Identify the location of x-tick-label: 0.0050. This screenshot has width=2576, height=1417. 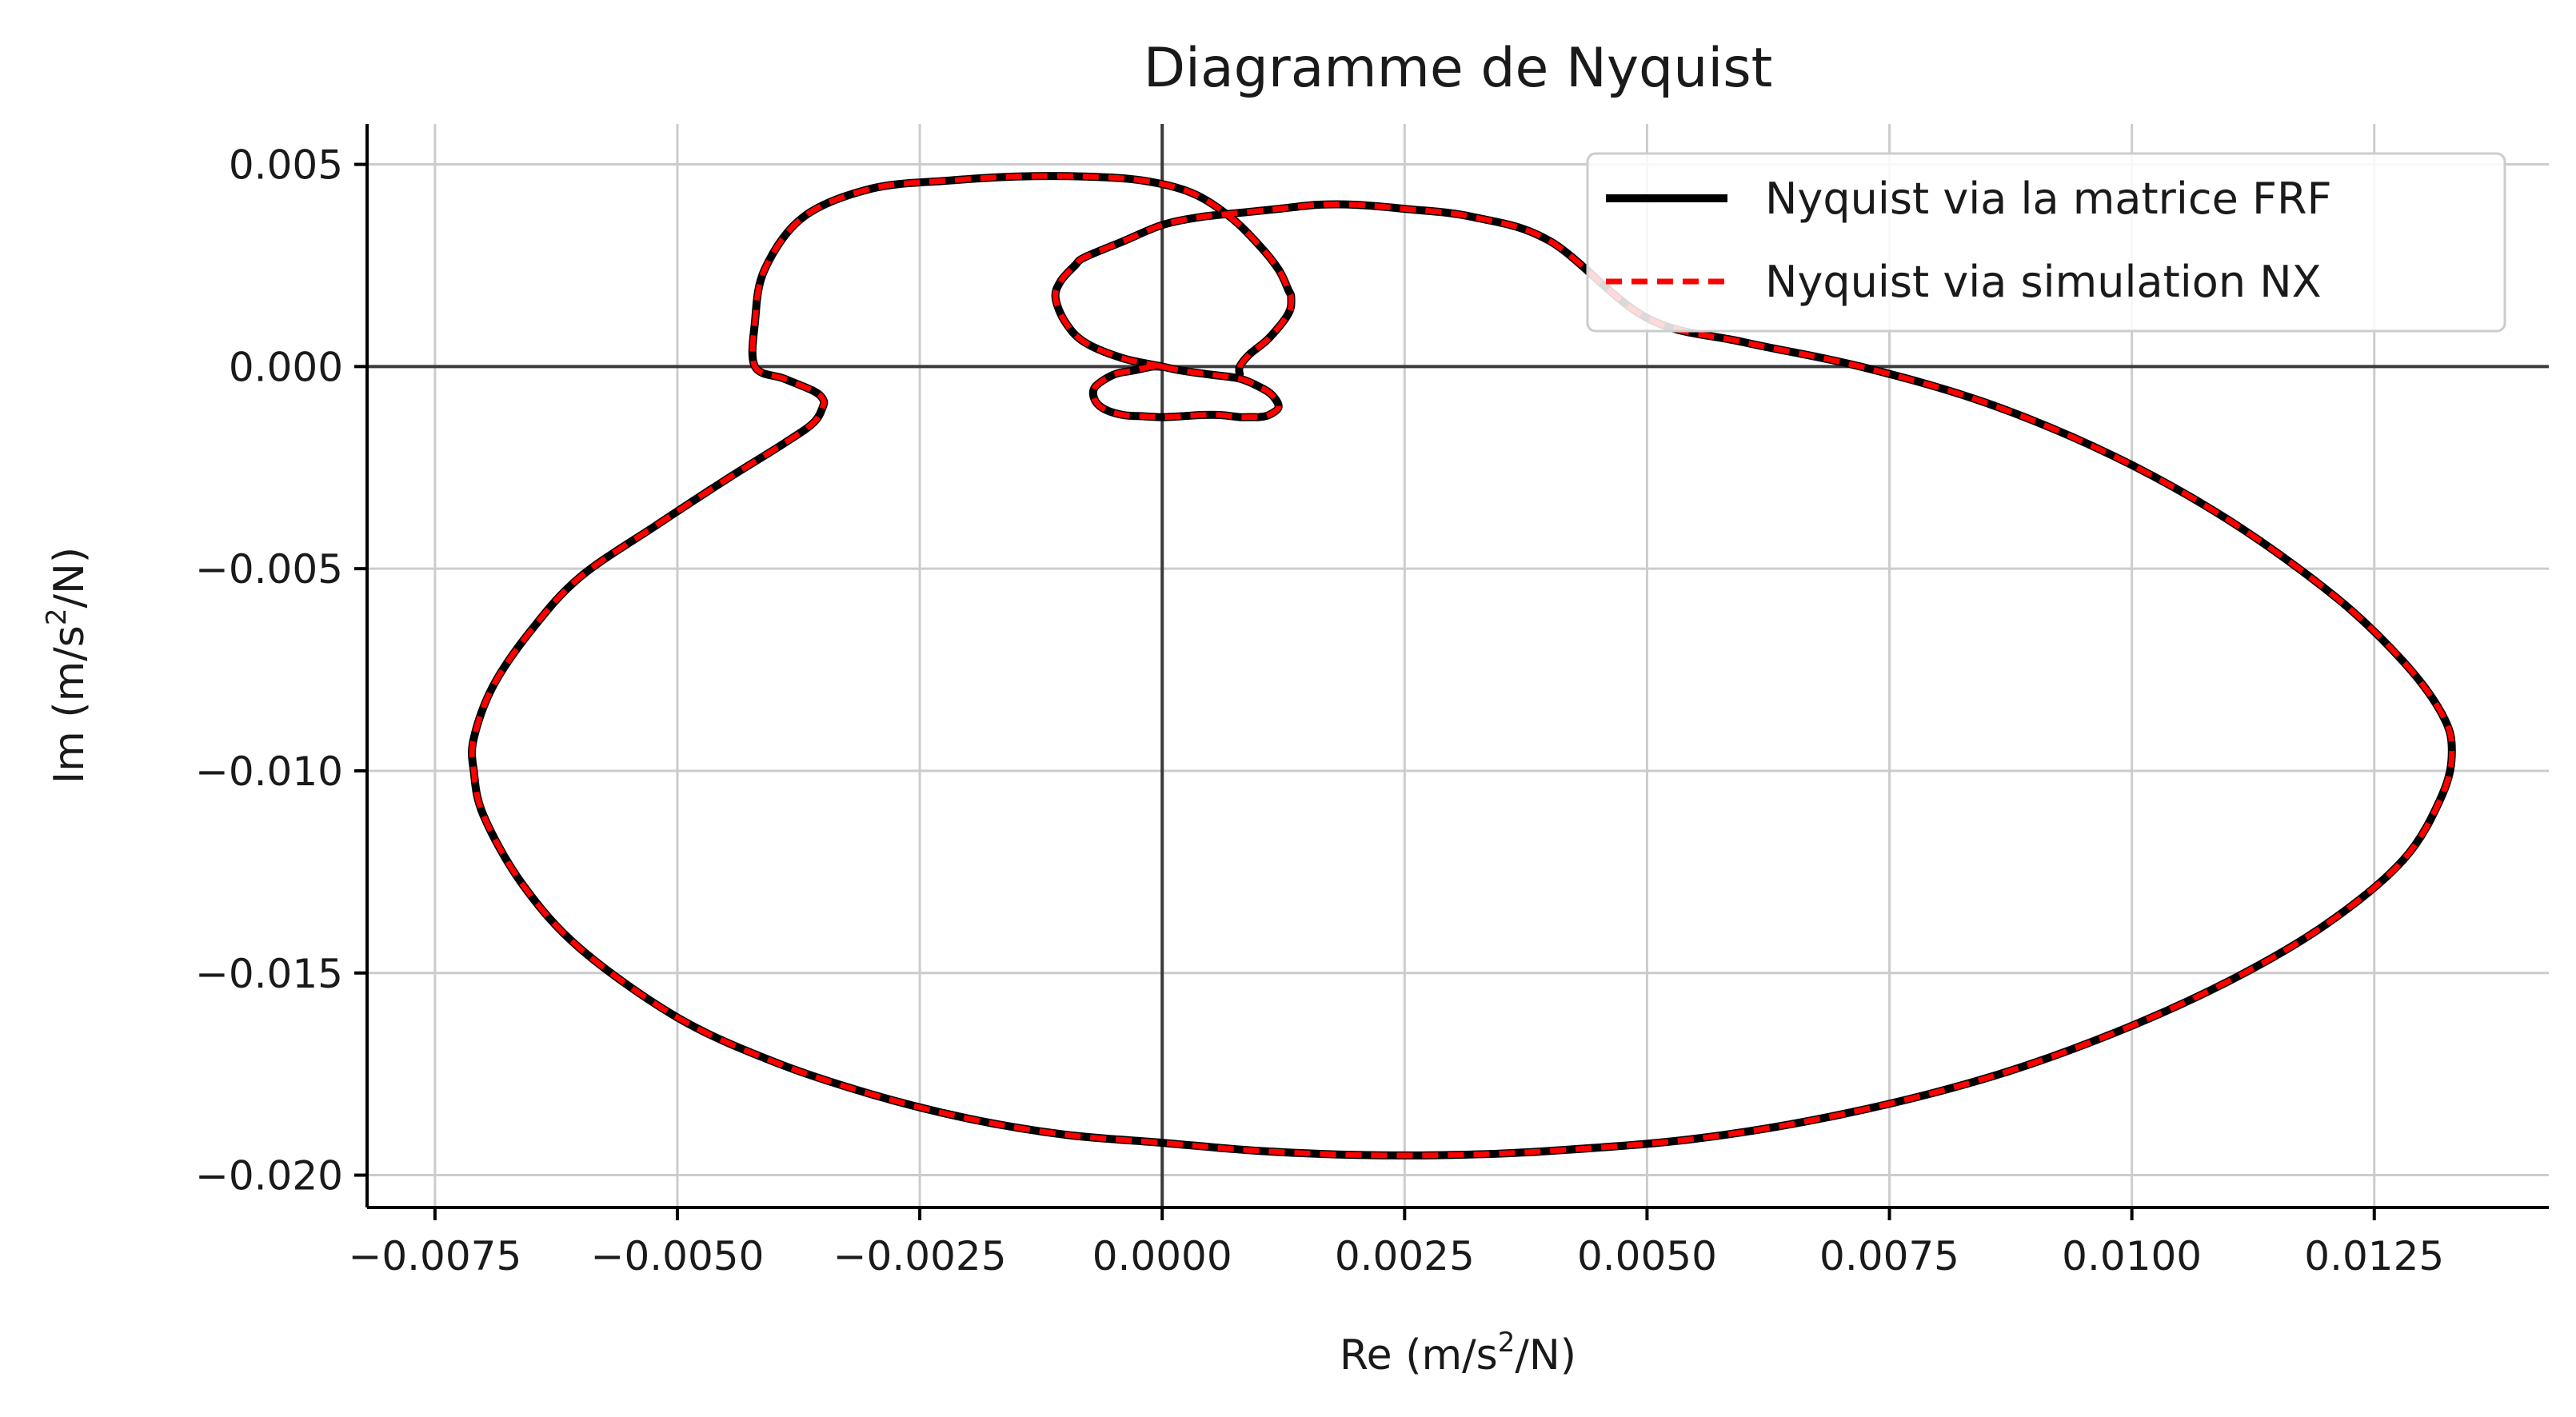
(1647, 1256).